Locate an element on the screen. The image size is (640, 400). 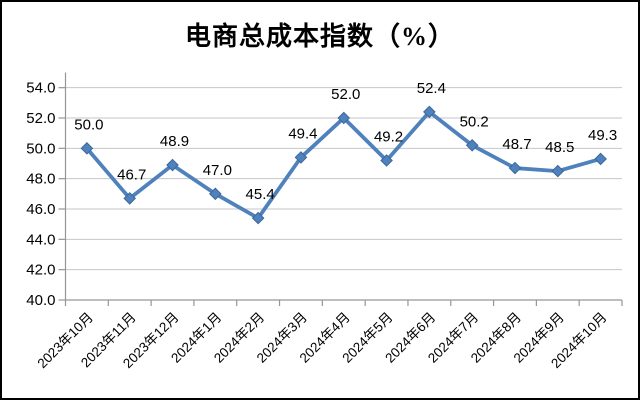
data-point-label: 50.2 is located at coordinates (474, 121).